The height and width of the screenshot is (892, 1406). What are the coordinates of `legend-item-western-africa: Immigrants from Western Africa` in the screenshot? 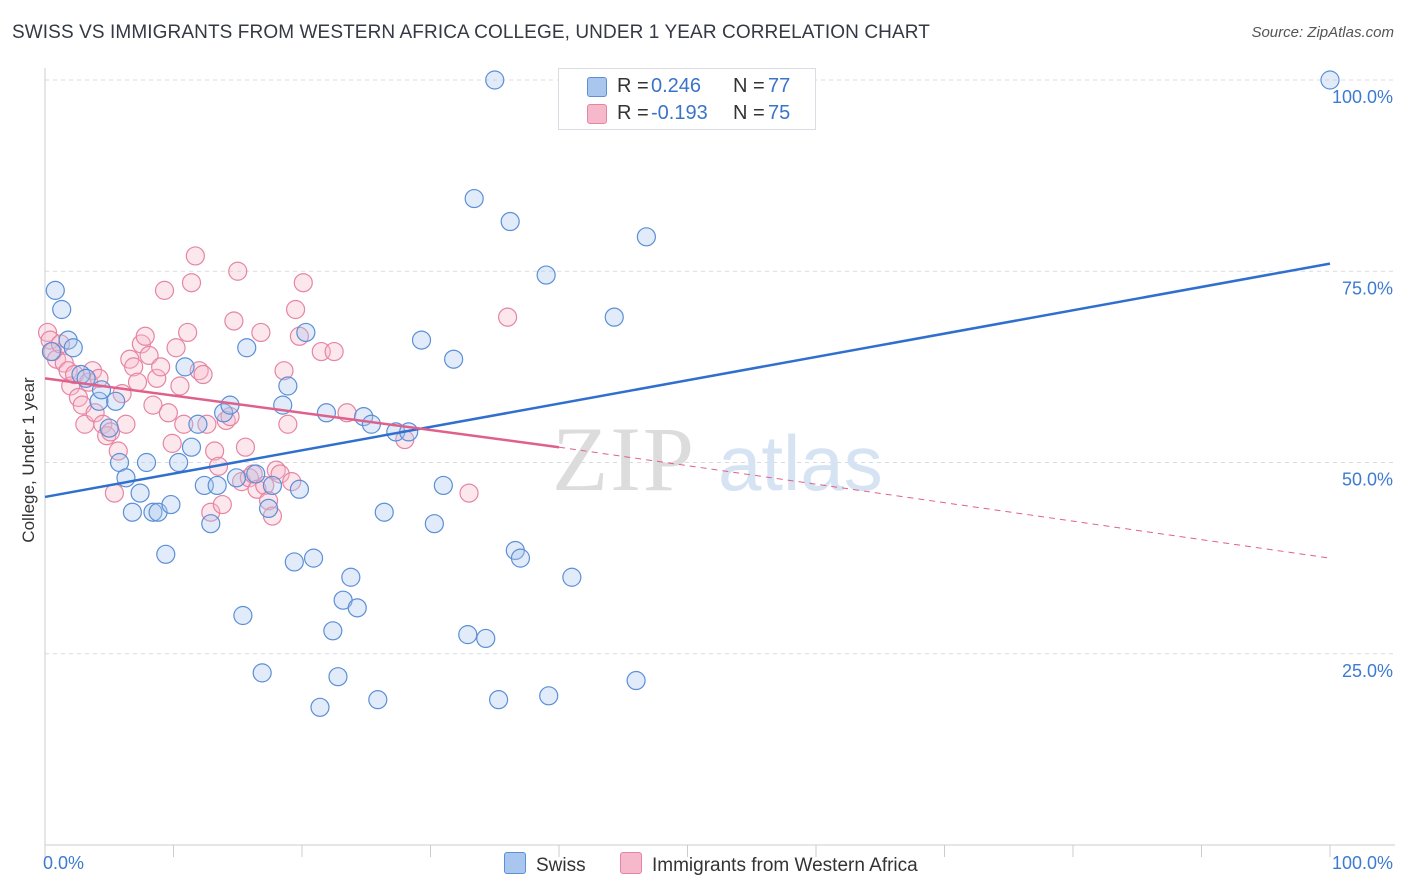 It's located at (769, 864).